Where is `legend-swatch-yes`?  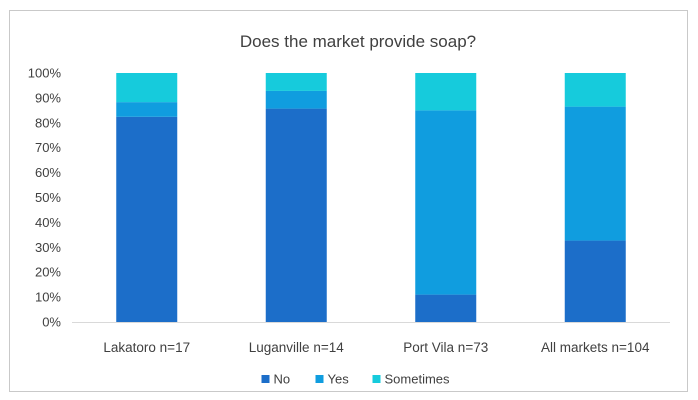
legend-swatch-yes is located at coordinates (319, 379).